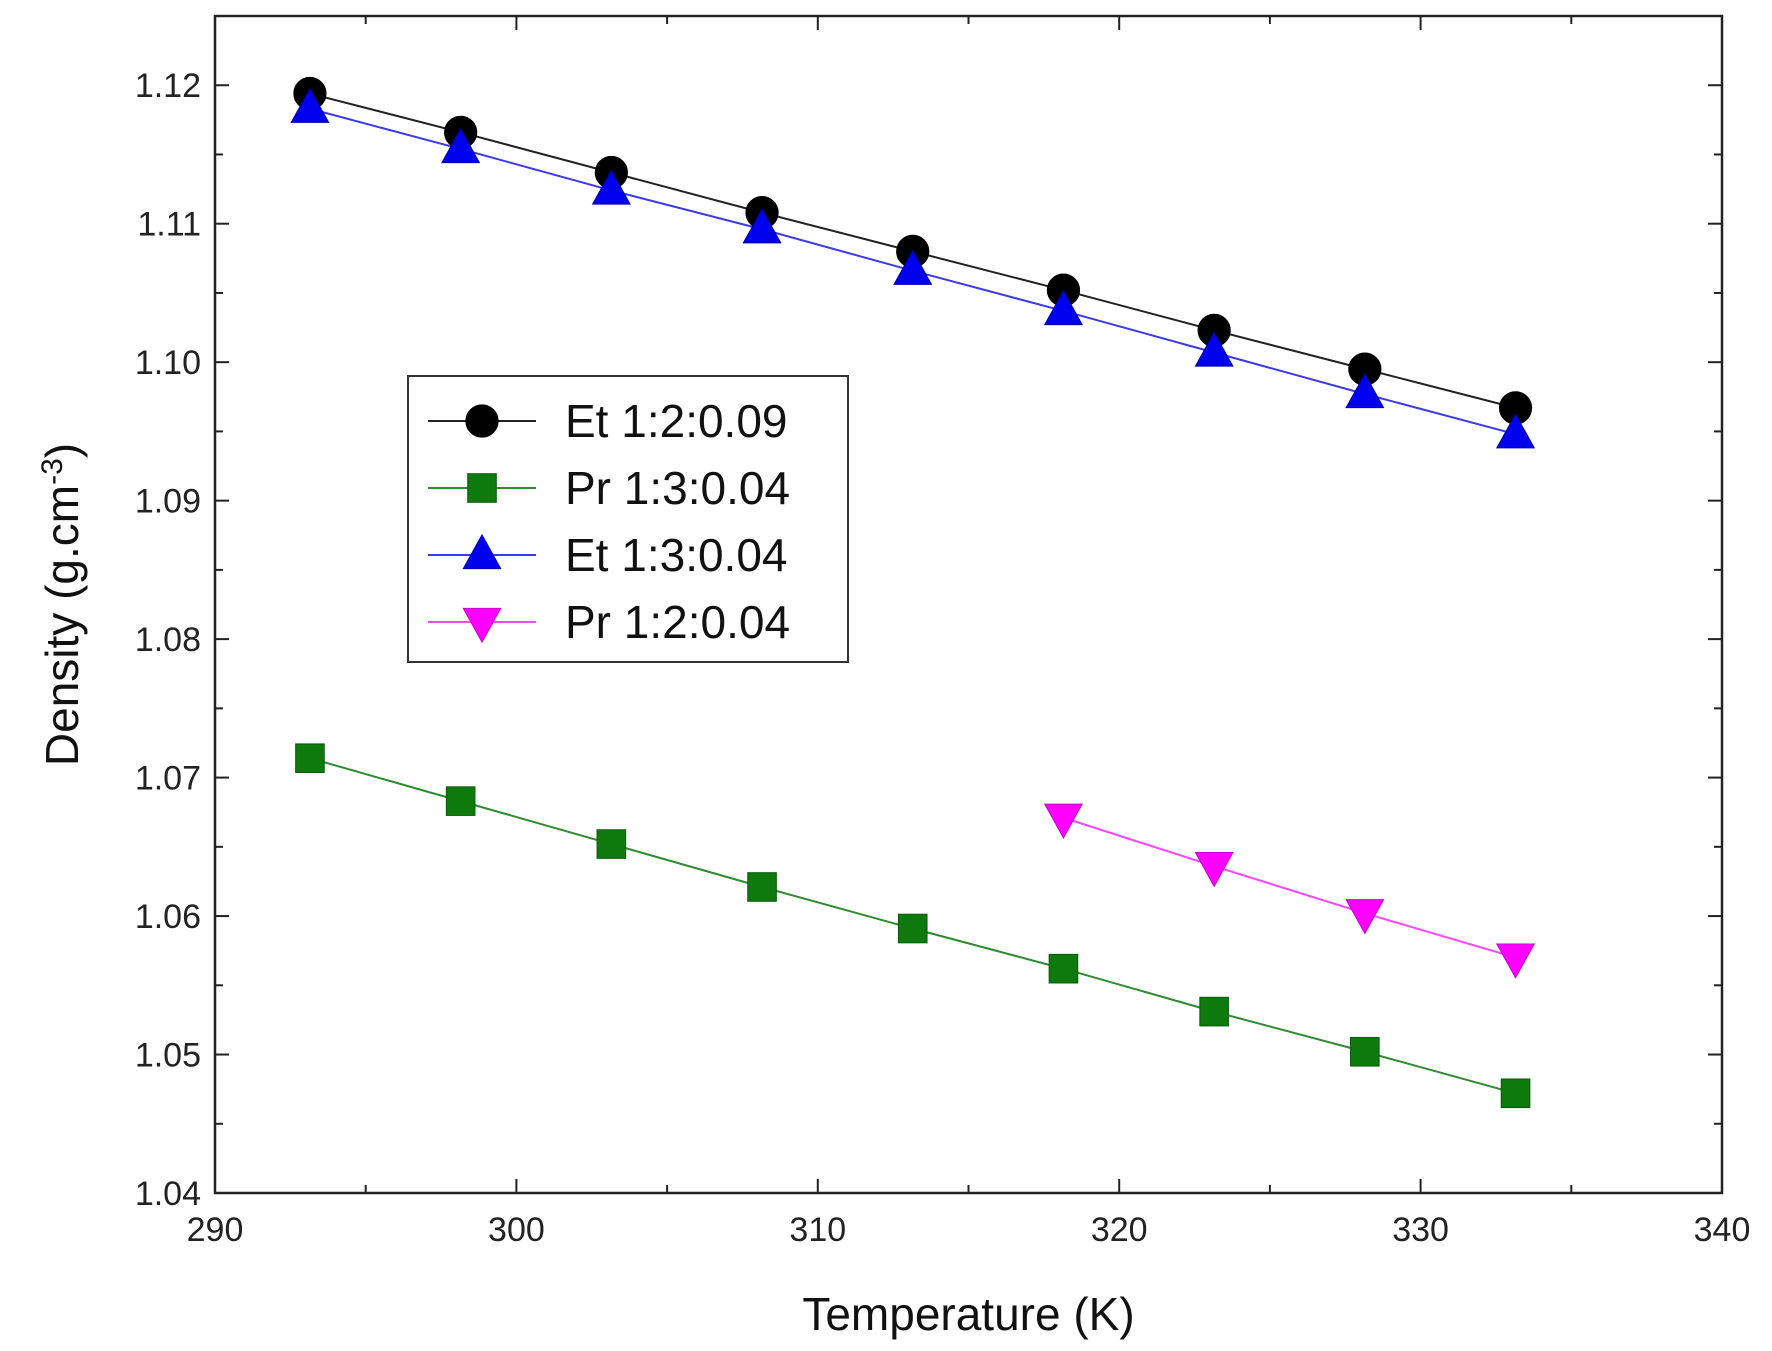 This screenshot has height=1351, width=1772. Describe the element at coordinates (168, 502) in the screenshot. I see `y-tick-label: 1.09` at that location.